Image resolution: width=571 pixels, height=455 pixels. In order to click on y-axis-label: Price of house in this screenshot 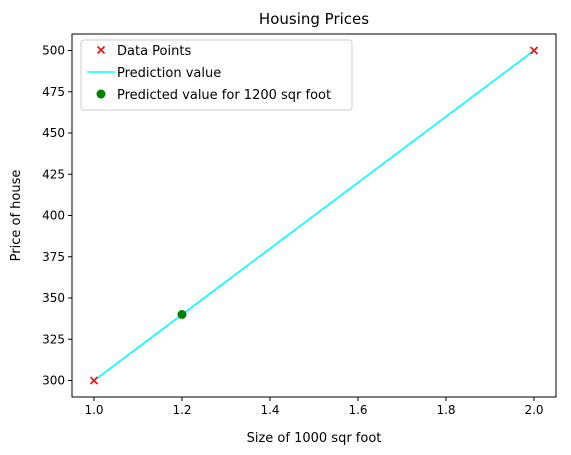, I will do `click(16, 216)`.